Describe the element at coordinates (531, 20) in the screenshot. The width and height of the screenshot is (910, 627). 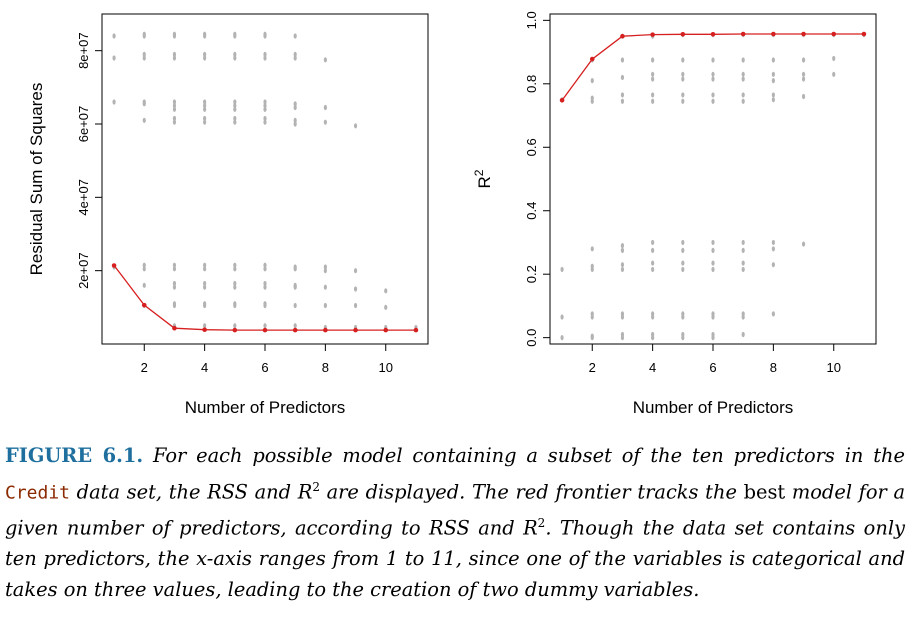
I see `y-tick-label: 1.0` at that location.